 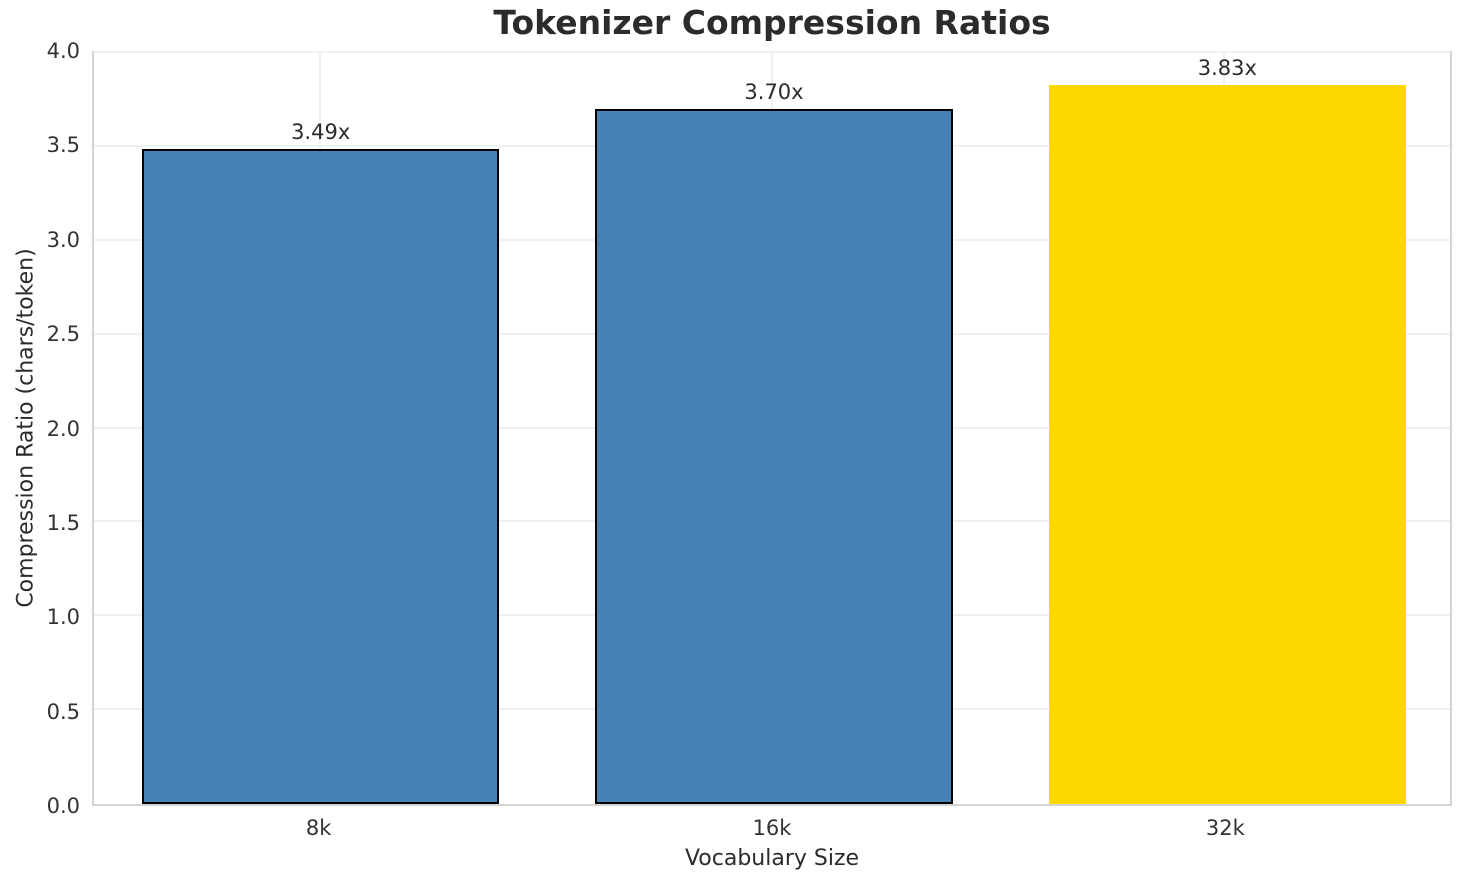 What do you see at coordinates (63, 145) in the screenshot?
I see `y-tick-label: 3.5` at bounding box center [63, 145].